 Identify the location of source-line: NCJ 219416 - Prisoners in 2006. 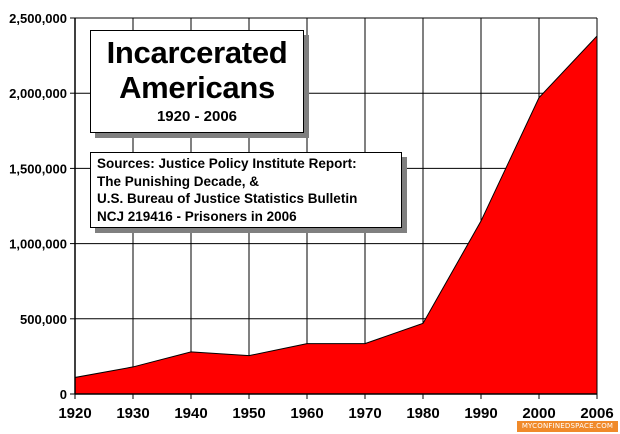
(197, 216).